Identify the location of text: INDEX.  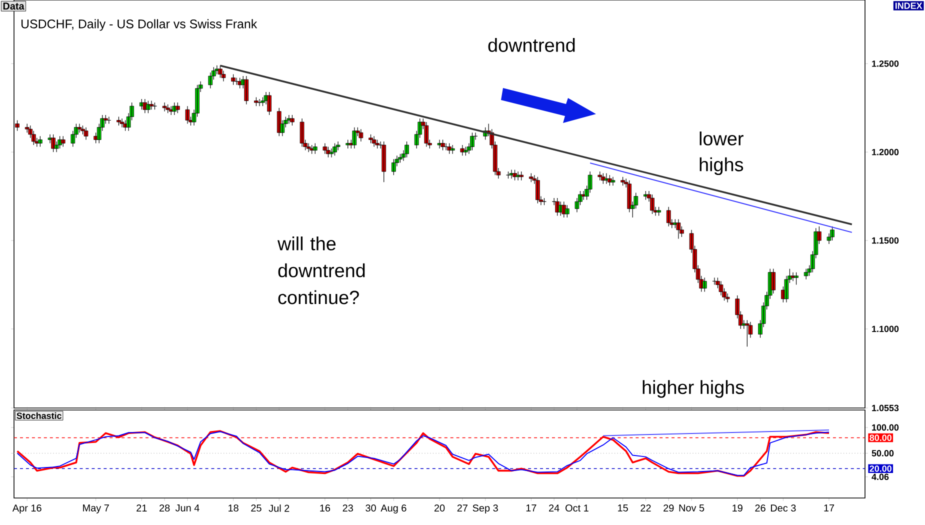
(908, 5).